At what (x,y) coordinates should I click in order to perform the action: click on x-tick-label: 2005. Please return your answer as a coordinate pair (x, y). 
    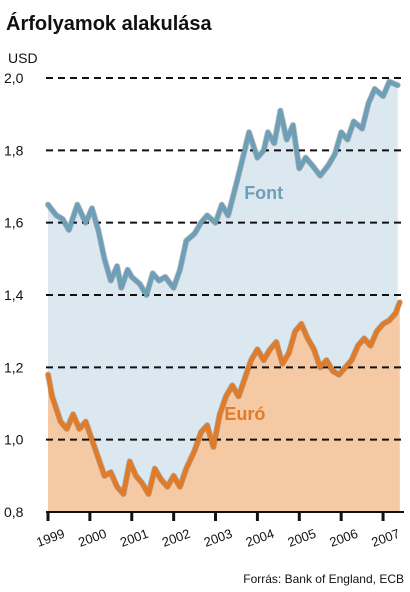
    Looking at the image, I should click on (302, 538).